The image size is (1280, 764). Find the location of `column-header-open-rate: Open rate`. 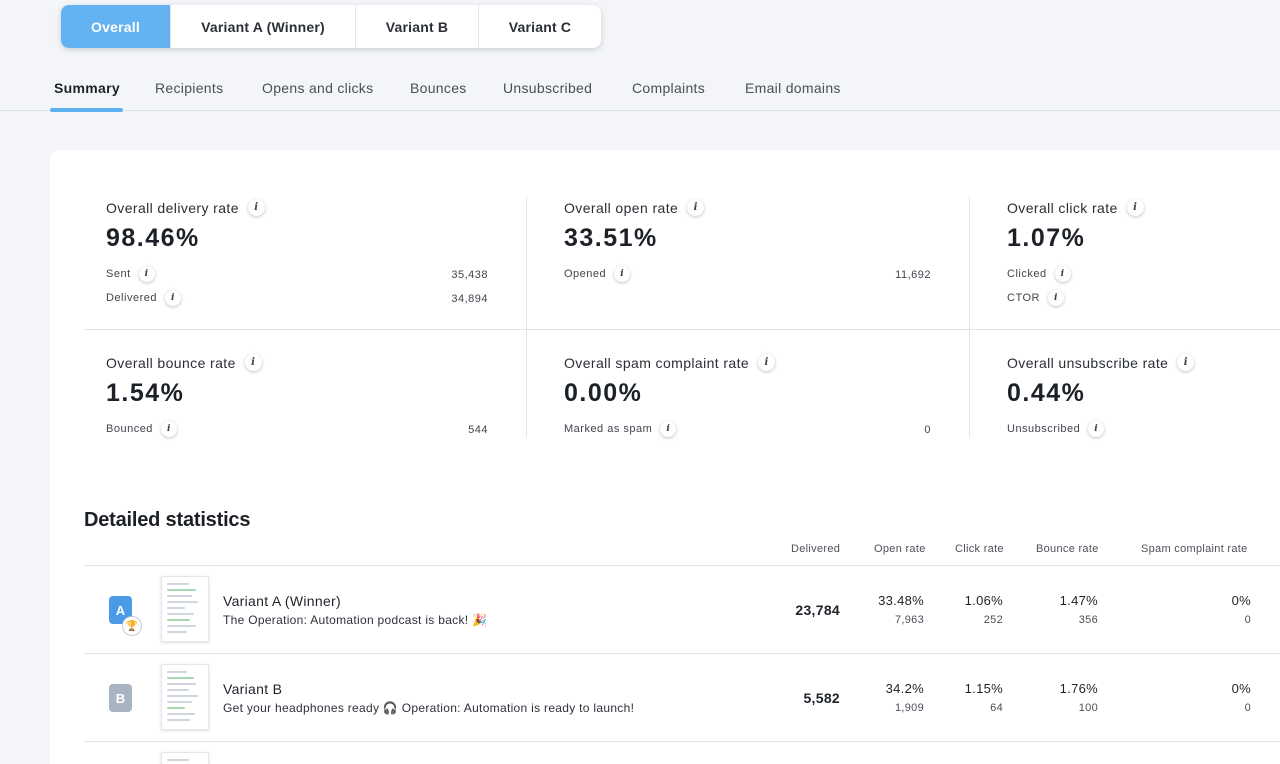

column-header-open-rate: Open rate is located at coordinates (900, 549).